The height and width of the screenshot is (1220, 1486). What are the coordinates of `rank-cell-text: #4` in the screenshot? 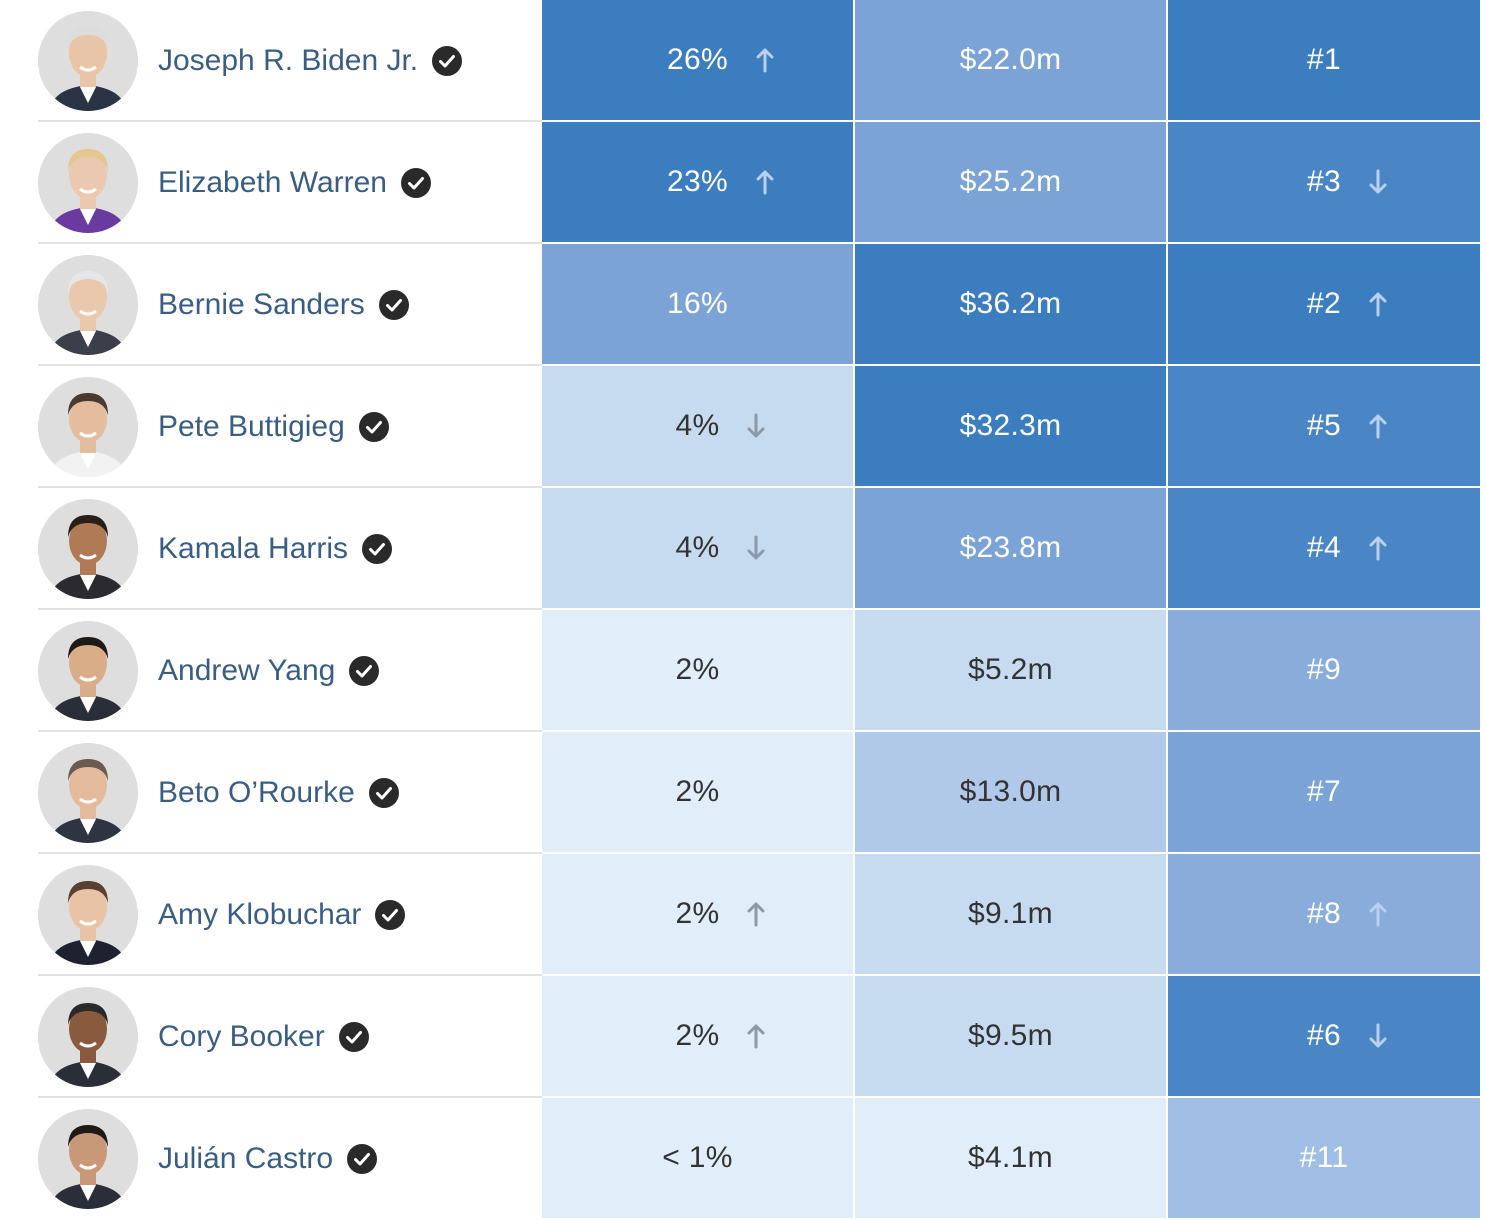 It's located at (1324, 547).